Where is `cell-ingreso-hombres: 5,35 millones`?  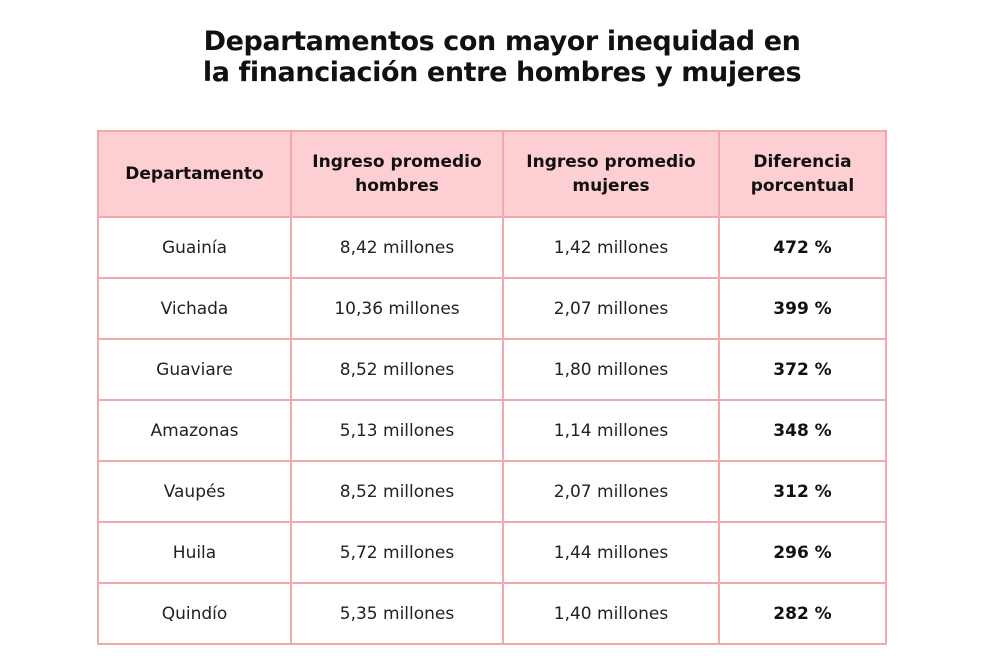 cell-ingreso-hombres: 5,35 millones is located at coordinates (397, 613).